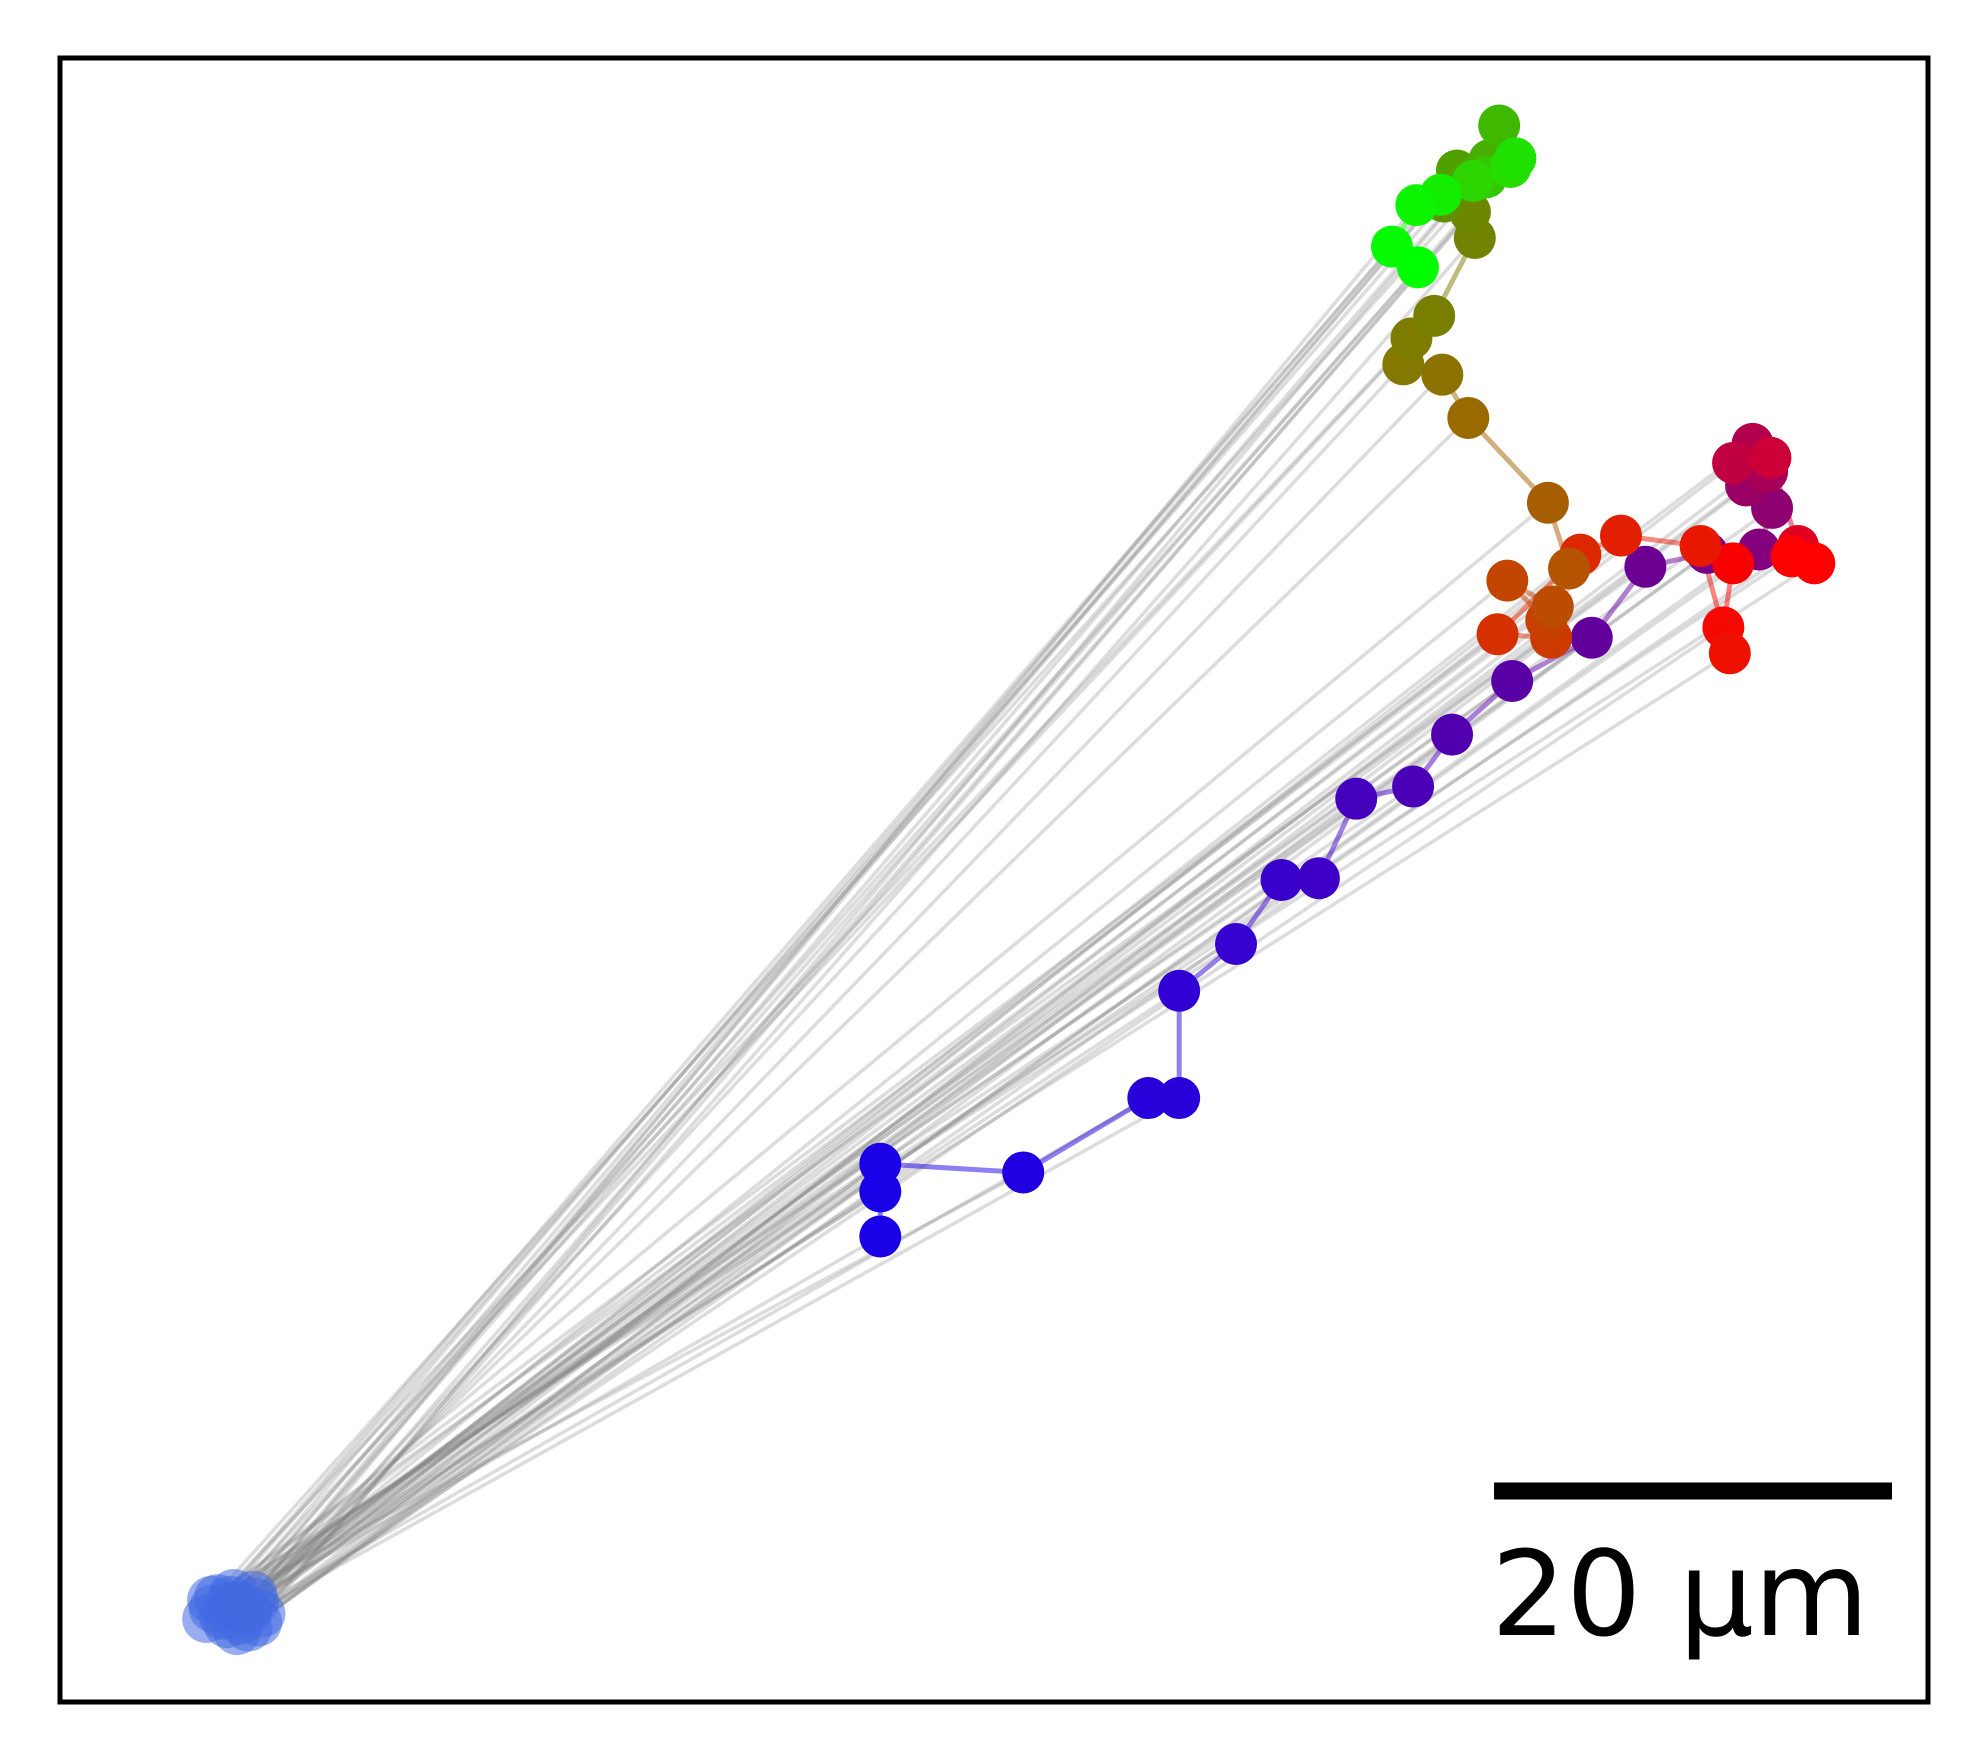 The height and width of the screenshot is (1754, 1980). I want to click on scale-bar-label: 20 µm, so click(1680, 1594).